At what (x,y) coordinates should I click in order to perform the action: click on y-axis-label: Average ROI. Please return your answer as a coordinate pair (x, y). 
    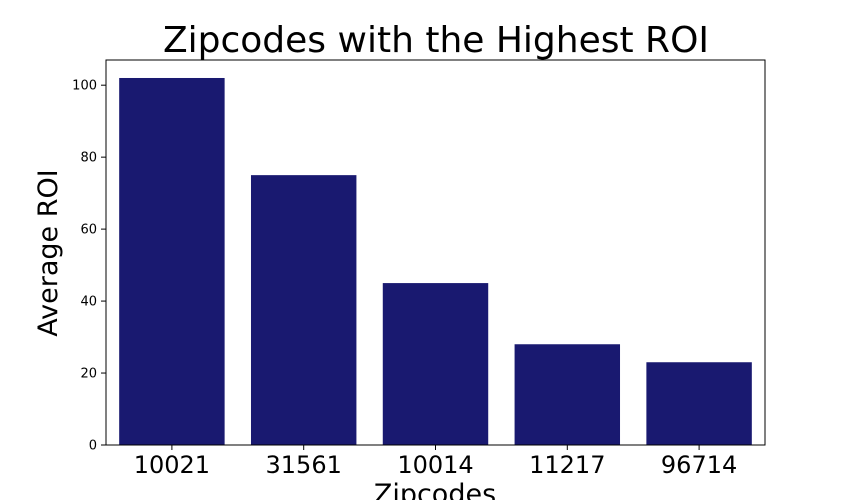
    Looking at the image, I should click on (48, 252).